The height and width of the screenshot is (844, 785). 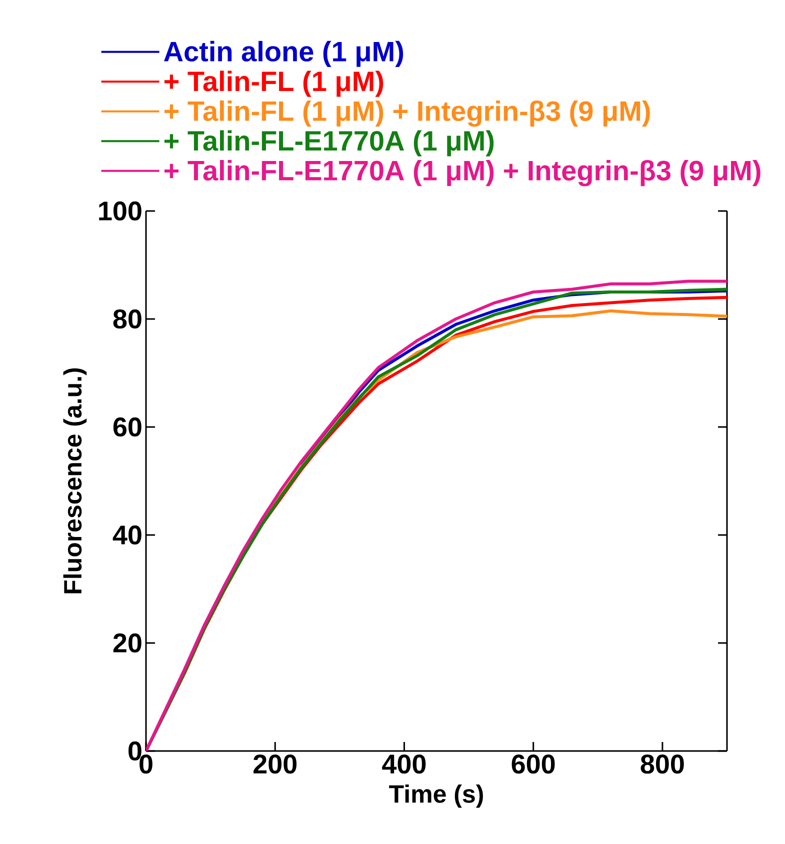 I want to click on x-tick-label: 400, so click(x=404, y=764).